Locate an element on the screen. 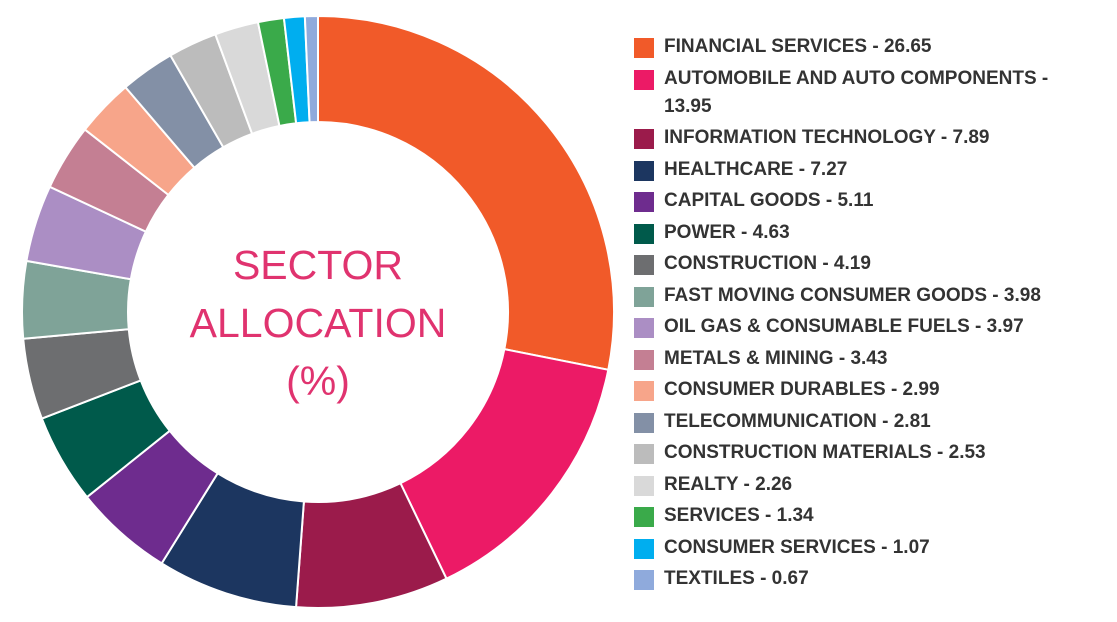 The height and width of the screenshot is (622, 1117). legend-item: METALS & MINING - 3.43 is located at coordinates (854, 360).